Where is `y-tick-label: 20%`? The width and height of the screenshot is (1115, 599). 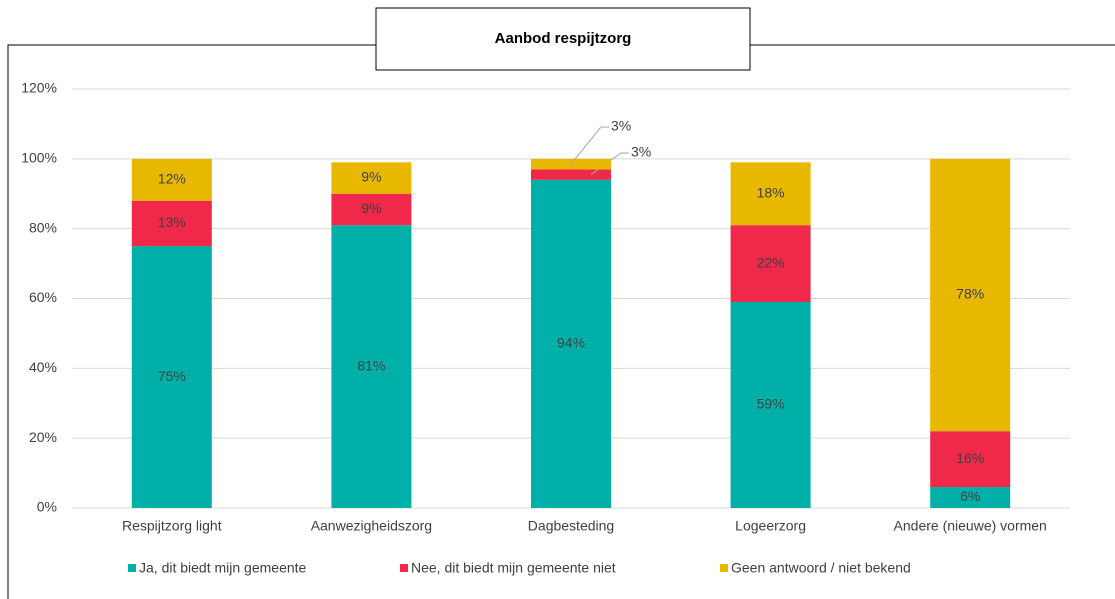 y-tick-label: 20% is located at coordinates (43, 437).